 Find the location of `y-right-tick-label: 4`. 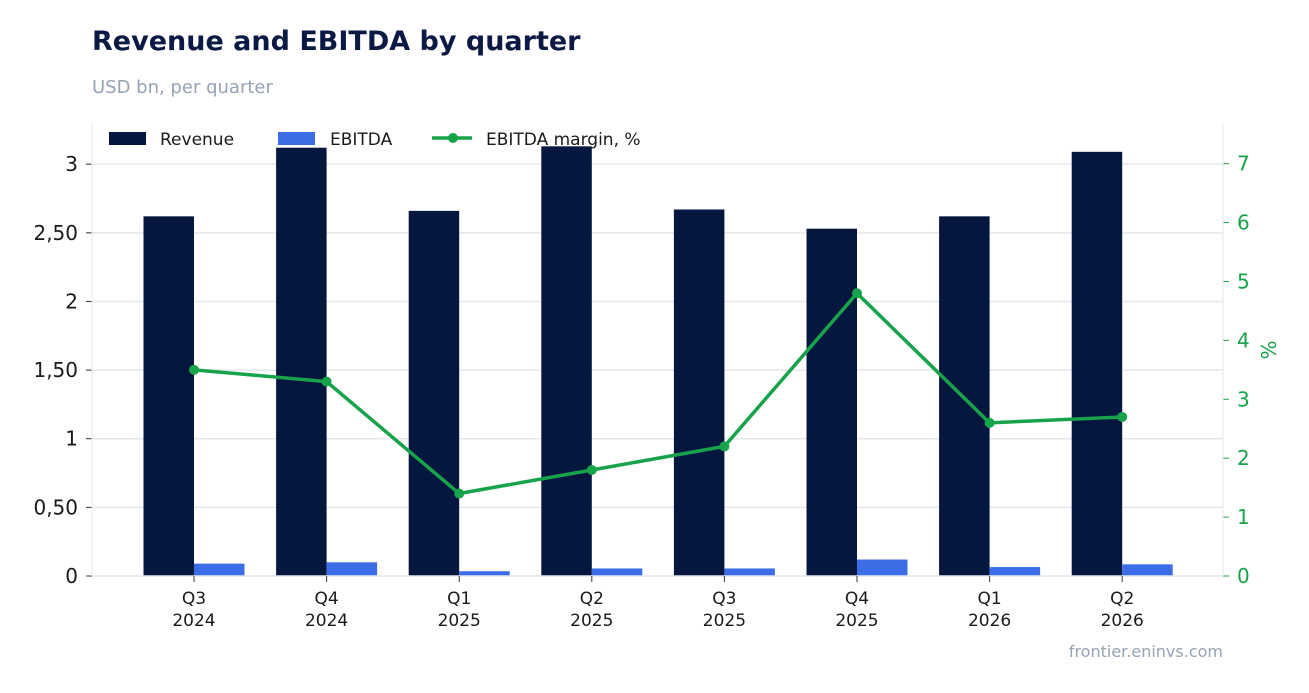

y-right-tick-label: 4 is located at coordinates (1243, 340).